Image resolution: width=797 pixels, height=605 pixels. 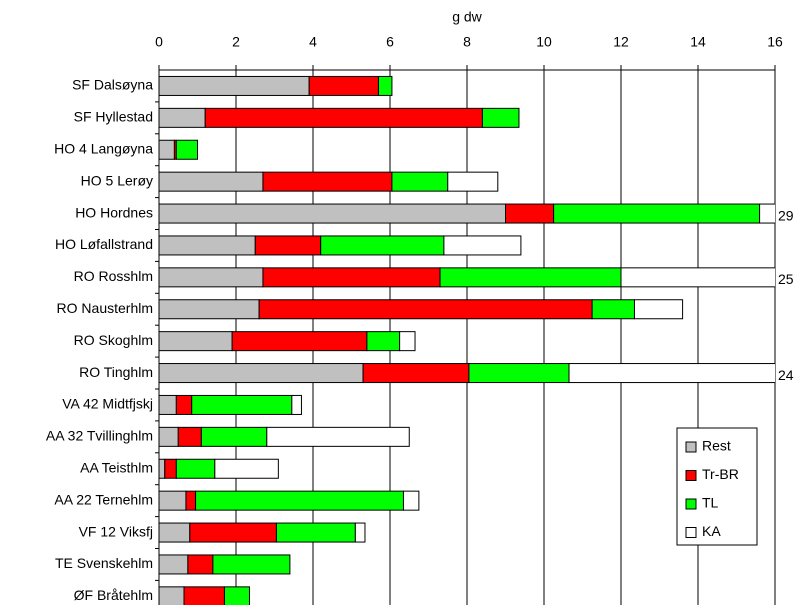 What do you see at coordinates (107, 404) in the screenshot?
I see `y-tick-label: VA 42 Midtfjskj` at bounding box center [107, 404].